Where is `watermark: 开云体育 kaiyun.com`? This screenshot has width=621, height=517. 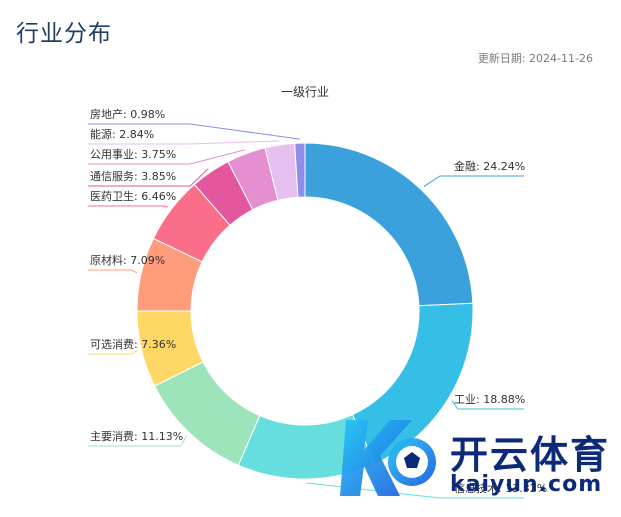
watermark: 开云体育 kaiyun.com is located at coordinates (478, 458).